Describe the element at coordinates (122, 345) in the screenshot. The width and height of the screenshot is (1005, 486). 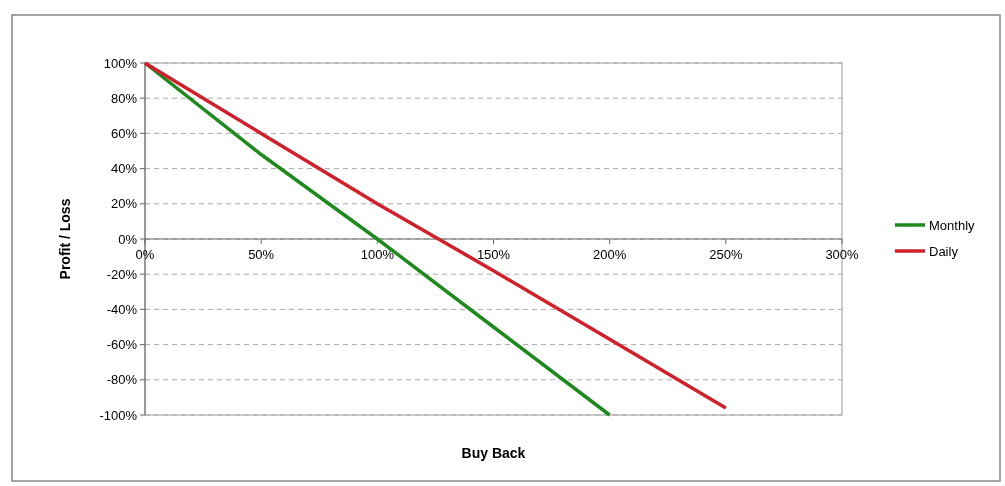
I see `y-tick-label: -60%` at that location.